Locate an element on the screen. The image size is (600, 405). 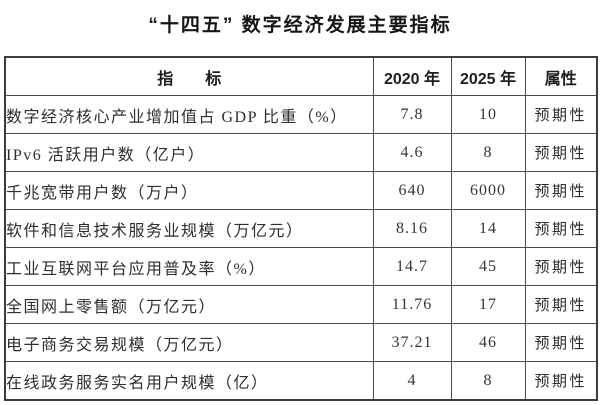
table-row: IPv6 活跃用户数（亿户） 4.6 8 预期性 is located at coordinates (301, 152).